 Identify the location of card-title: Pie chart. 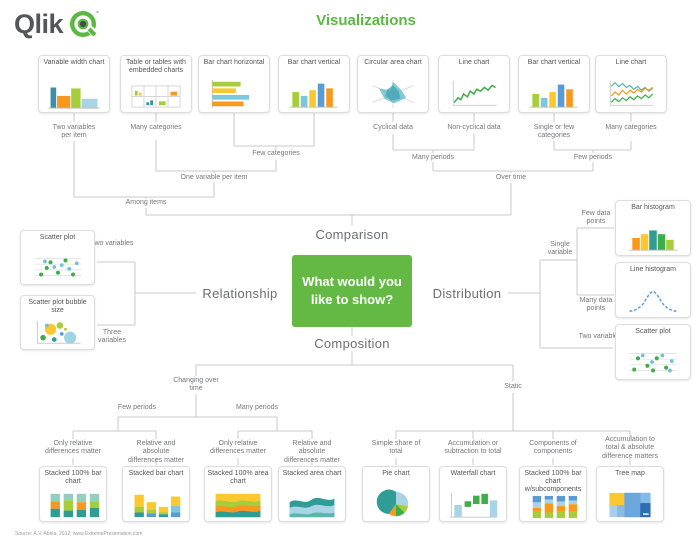
(396, 473).